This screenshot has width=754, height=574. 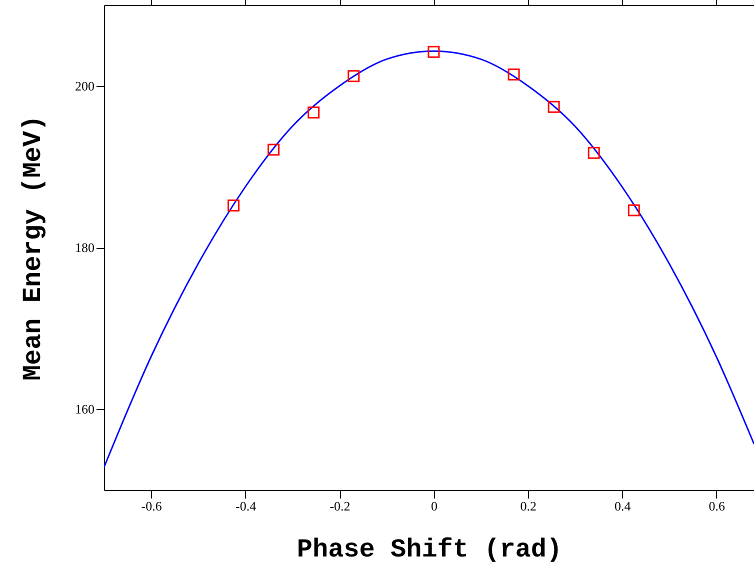 I want to click on x-tick-label: -0.4, so click(x=246, y=506).